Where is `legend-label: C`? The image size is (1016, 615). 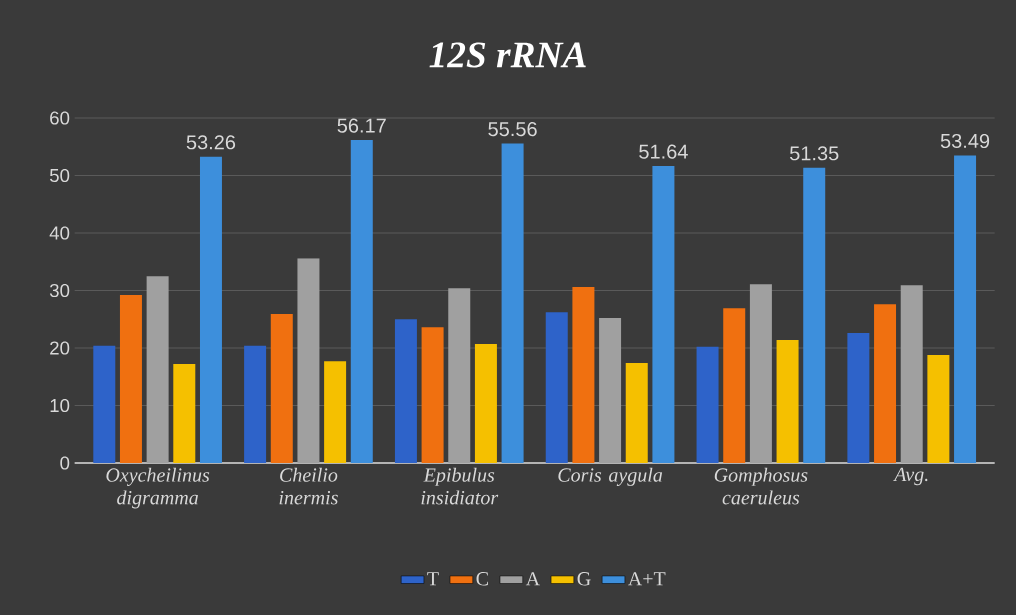 legend-label: C is located at coordinates (482, 579).